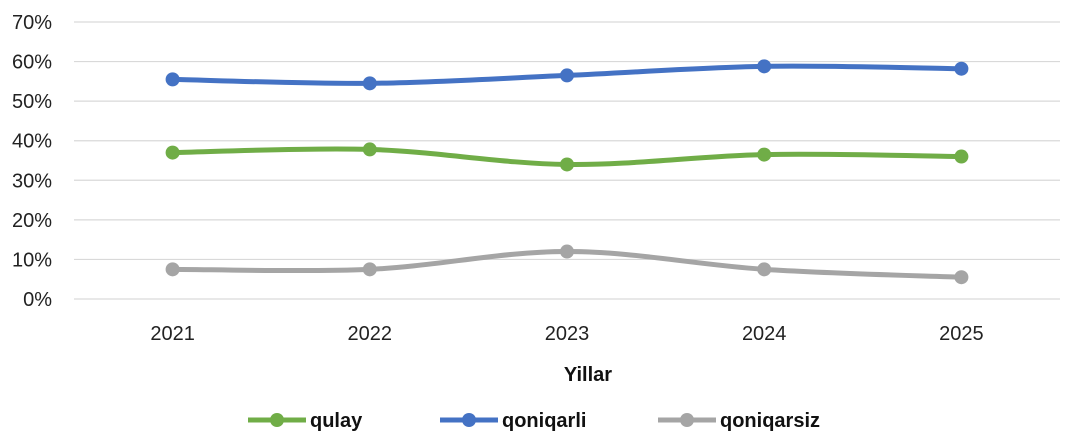 The height and width of the screenshot is (434, 1089). I want to click on y-tick-label: 40%, so click(32, 142).